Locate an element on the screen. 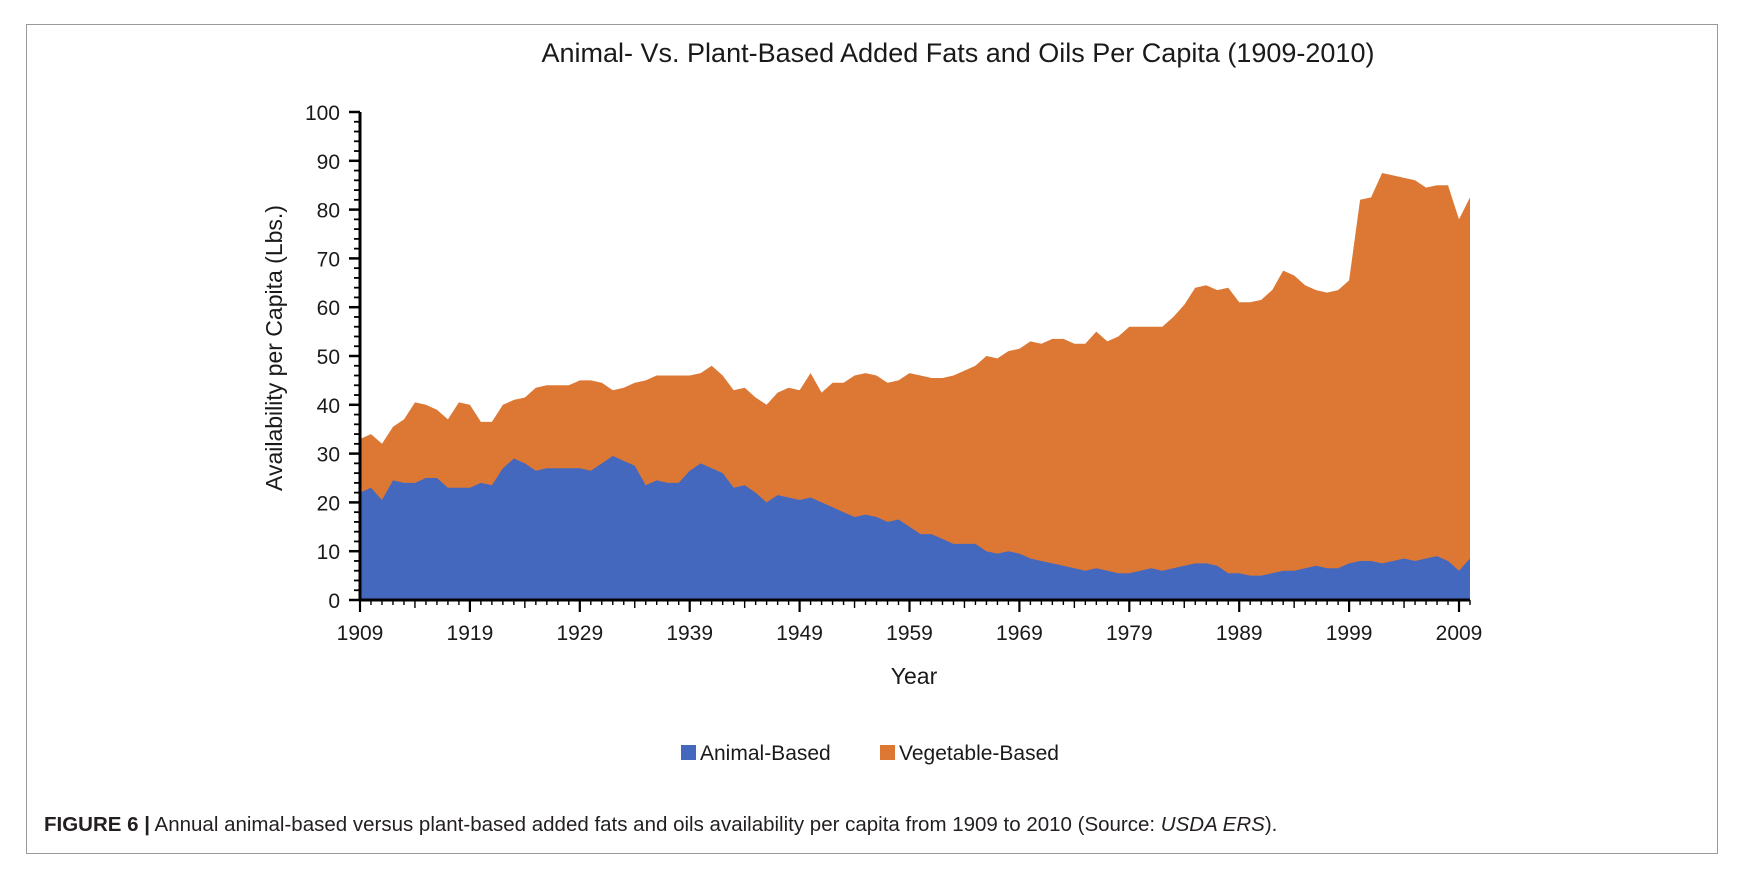  x-tick-label: 1939 is located at coordinates (689, 633).